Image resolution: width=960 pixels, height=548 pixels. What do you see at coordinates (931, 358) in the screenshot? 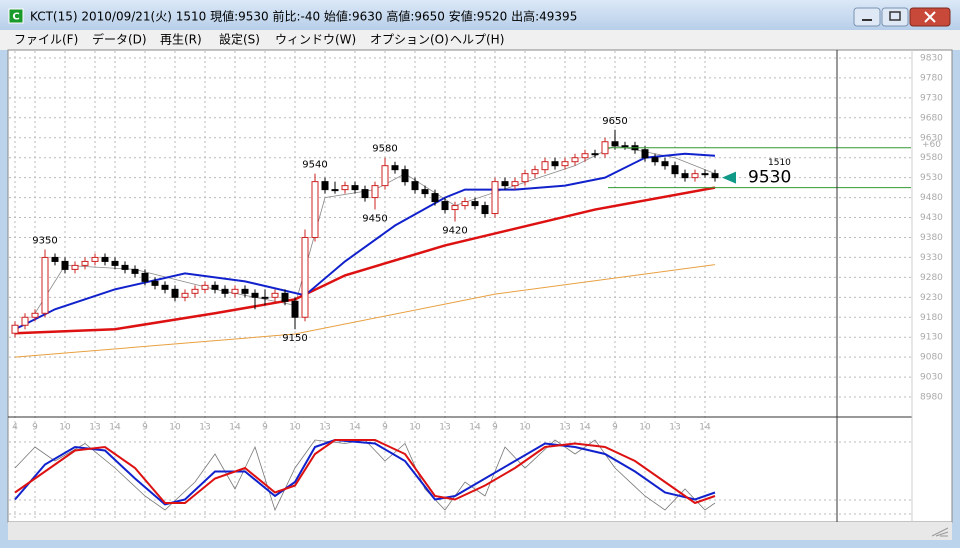
I see `y-tick-label: 9080` at bounding box center [931, 358].